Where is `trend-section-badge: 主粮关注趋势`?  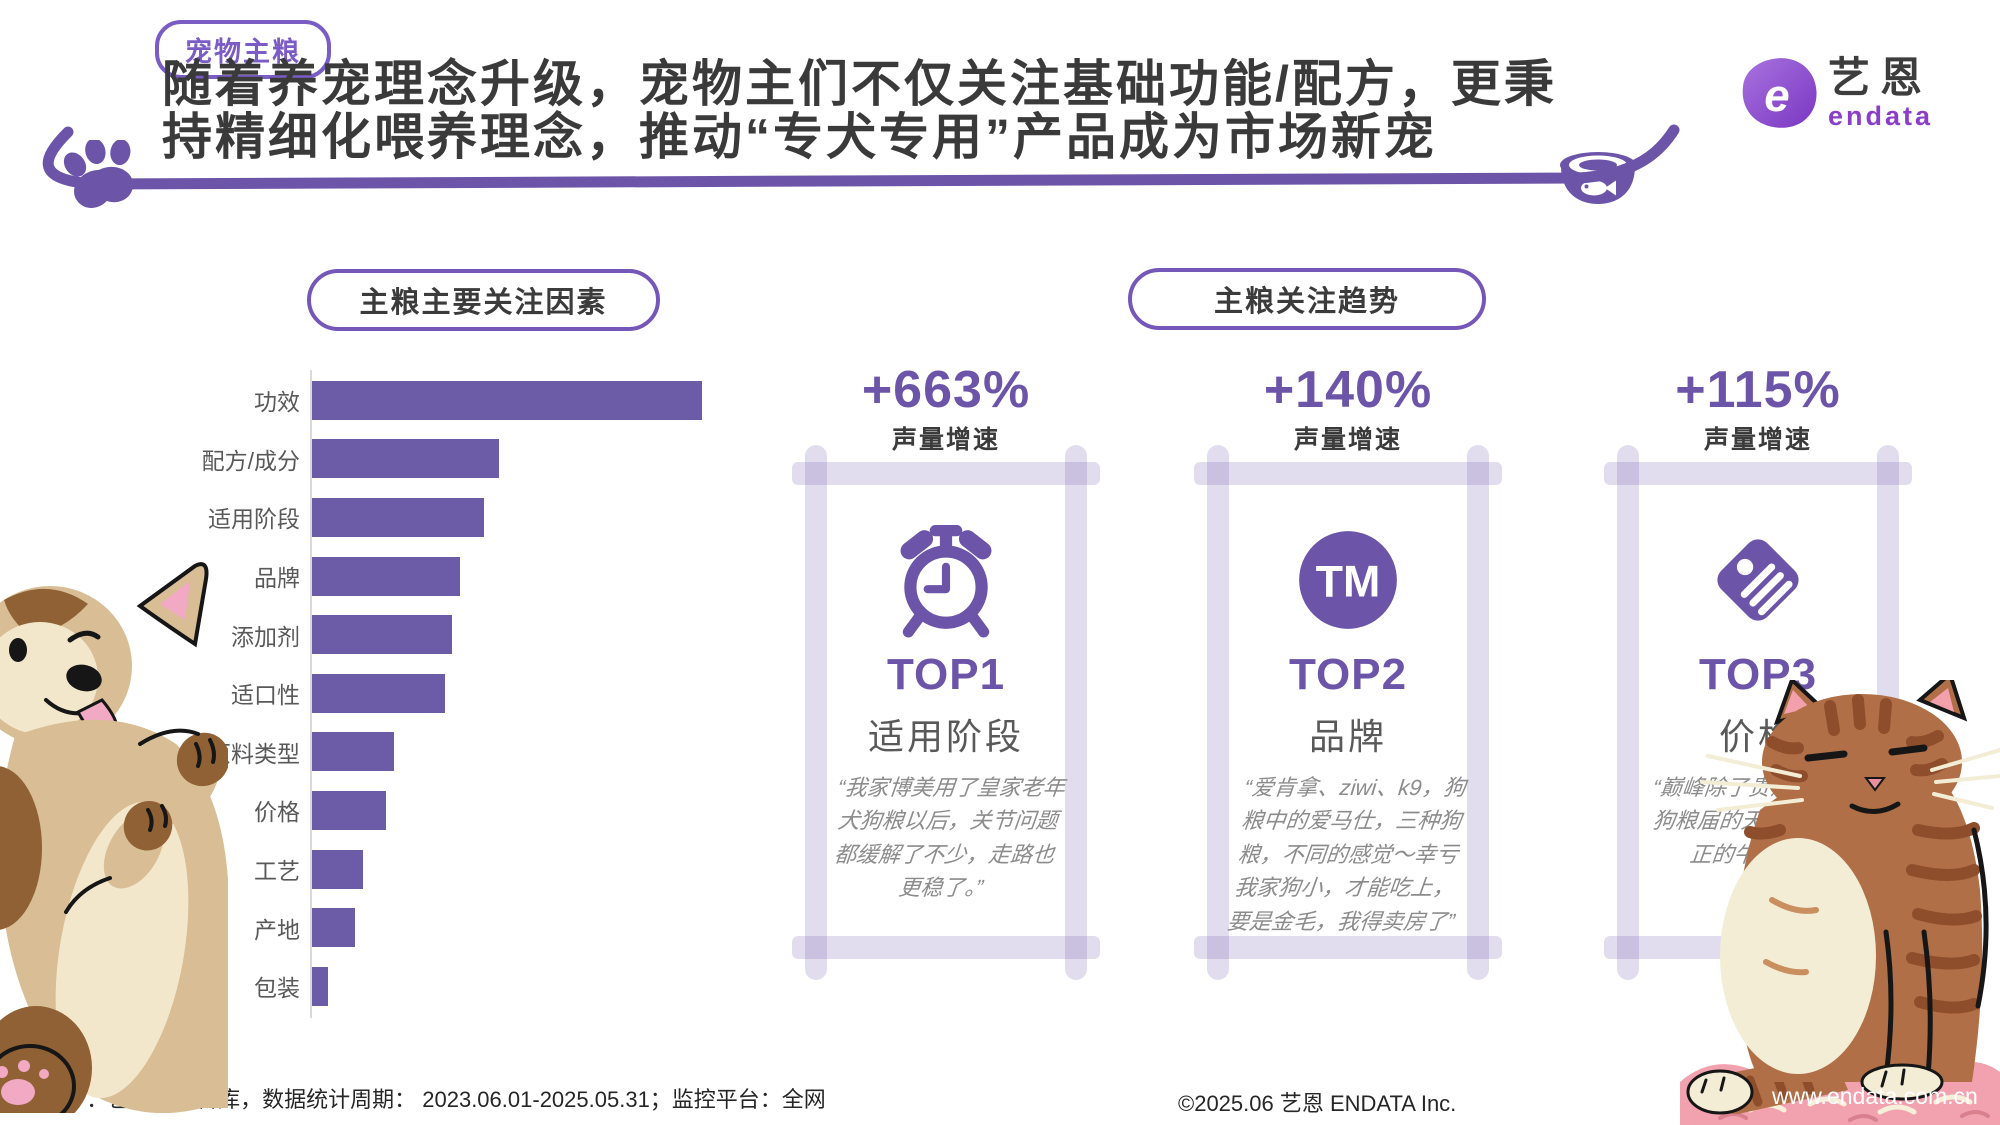 trend-section-badge: 主粮关注趋势 is located at coordinates (1307, 299).